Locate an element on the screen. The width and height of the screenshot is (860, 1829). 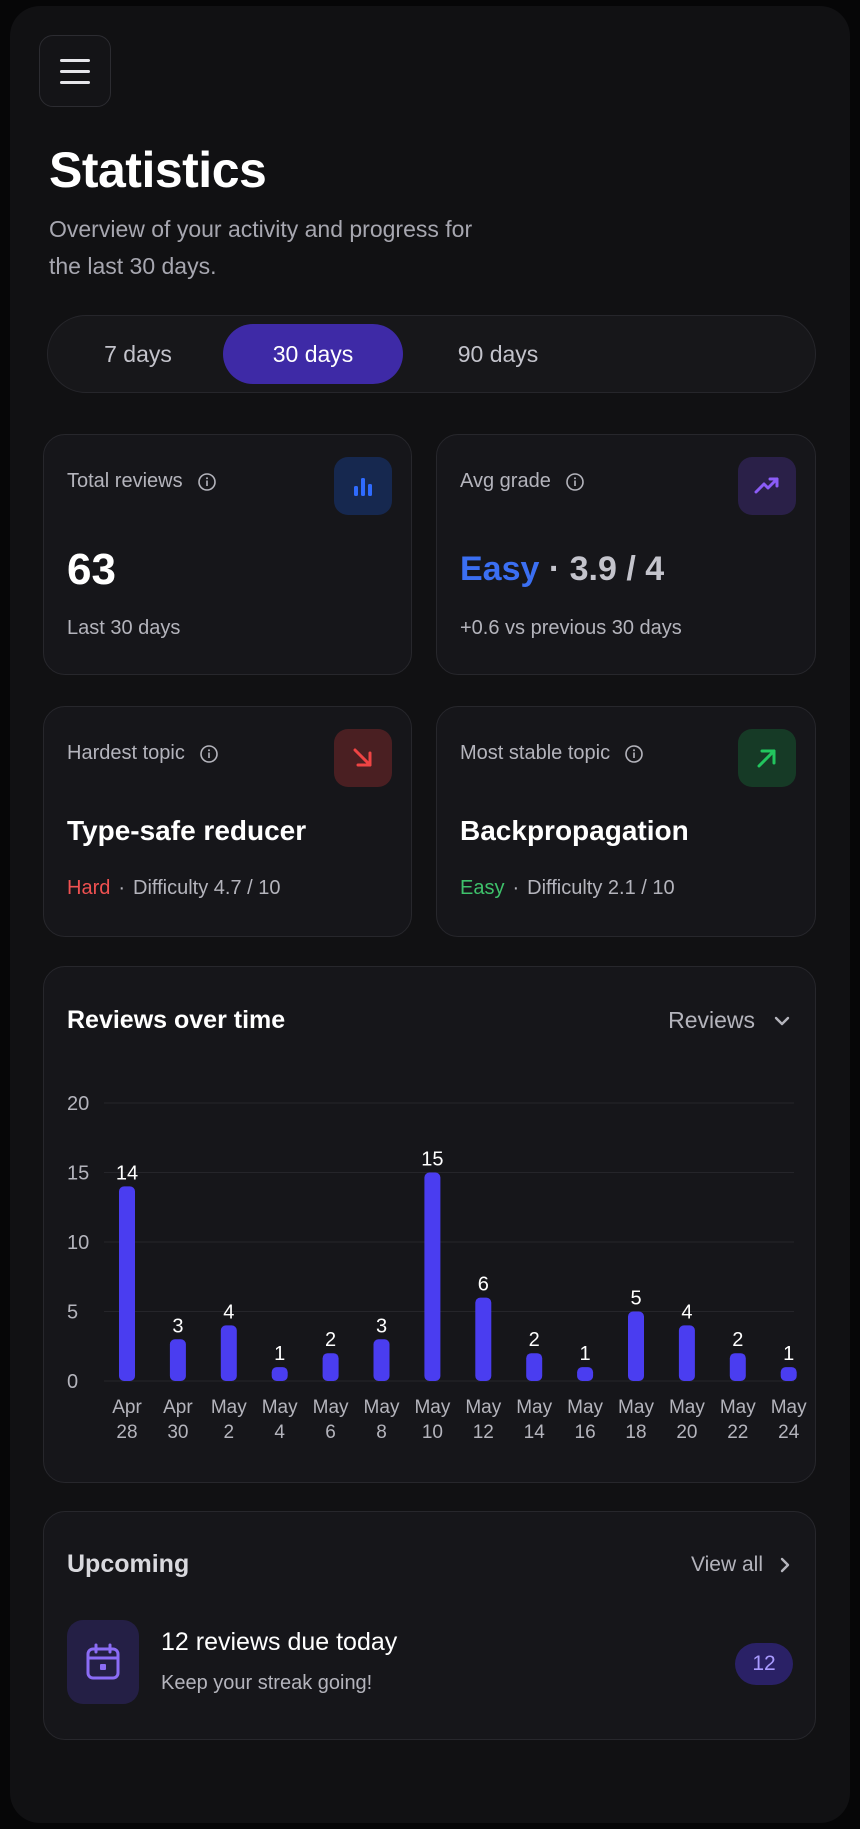
hardest-topic-level: Hard is located at coordinates (89, 888).